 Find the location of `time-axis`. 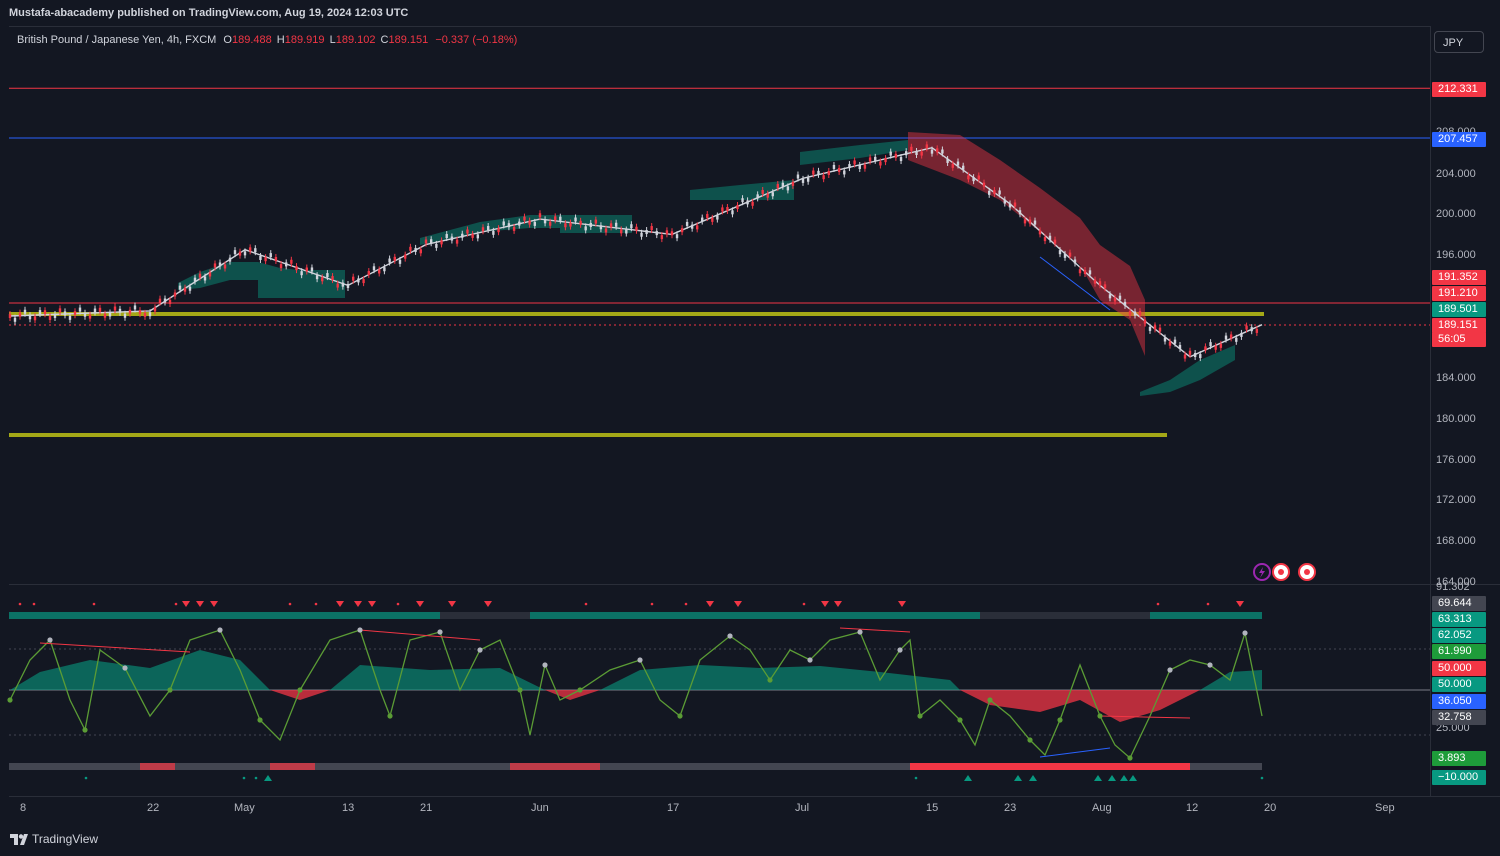

time-axis is located at coordinates (754, 809).